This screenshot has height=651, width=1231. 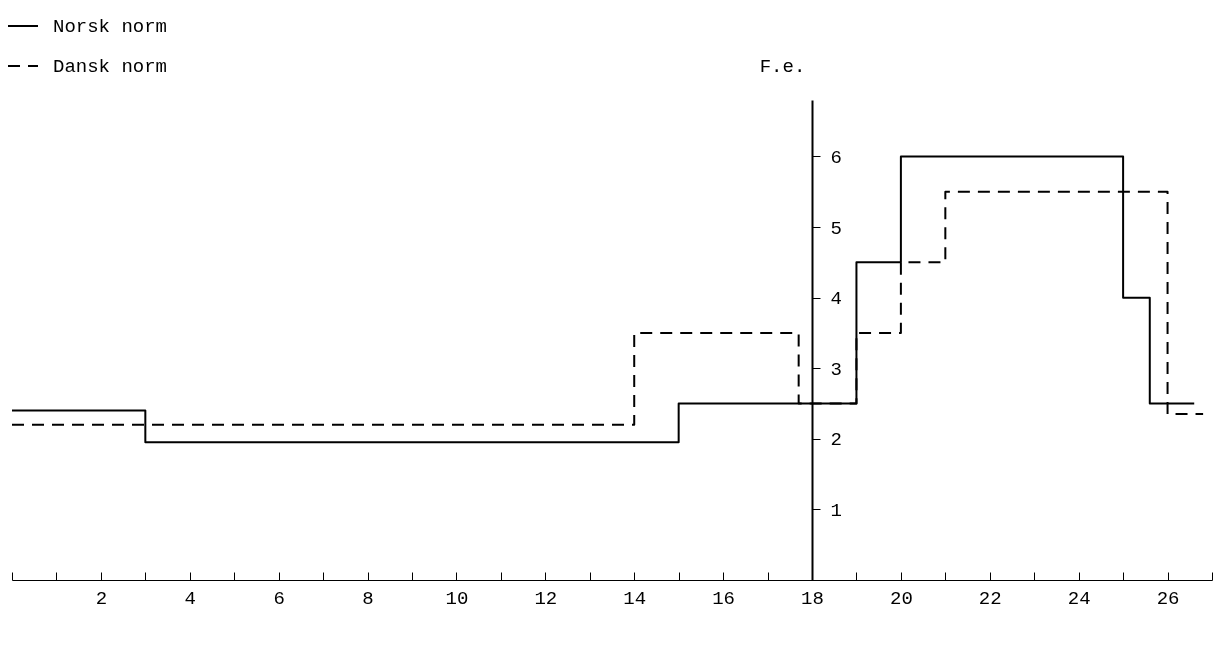 What do you see at coordinates (110, 27) in the screenshot?
I see `legend-label: Norsk norm` at bounding box center [110, 27].